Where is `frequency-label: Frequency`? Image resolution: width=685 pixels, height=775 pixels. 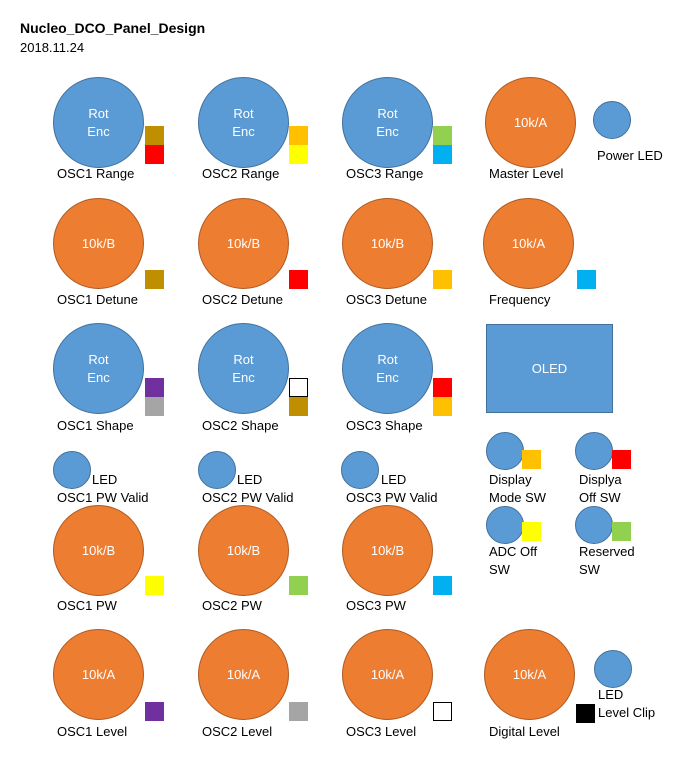
frequency-label: Frequency is located at coordinates (520, 299).